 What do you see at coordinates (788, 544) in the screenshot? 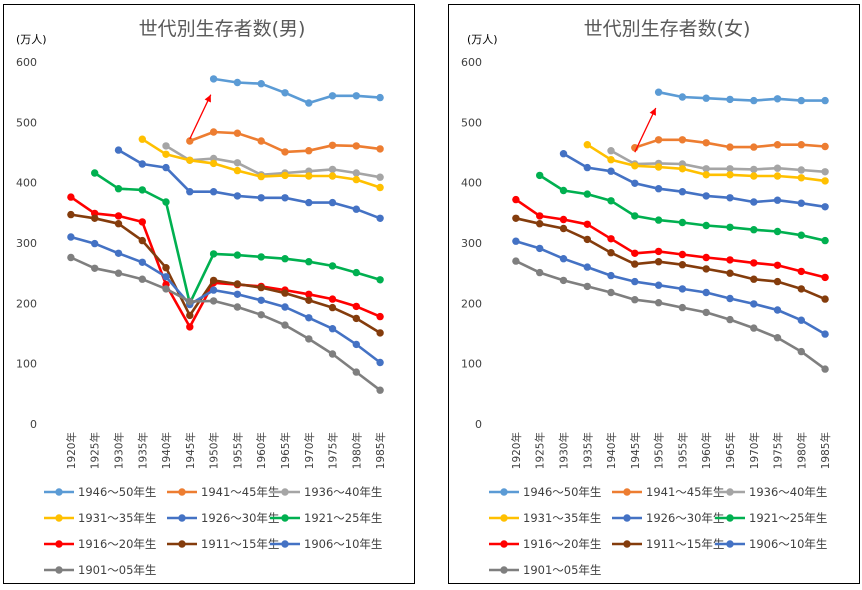
I see `legend-label: 1906〜10年生` at bounding box center [788, 544].